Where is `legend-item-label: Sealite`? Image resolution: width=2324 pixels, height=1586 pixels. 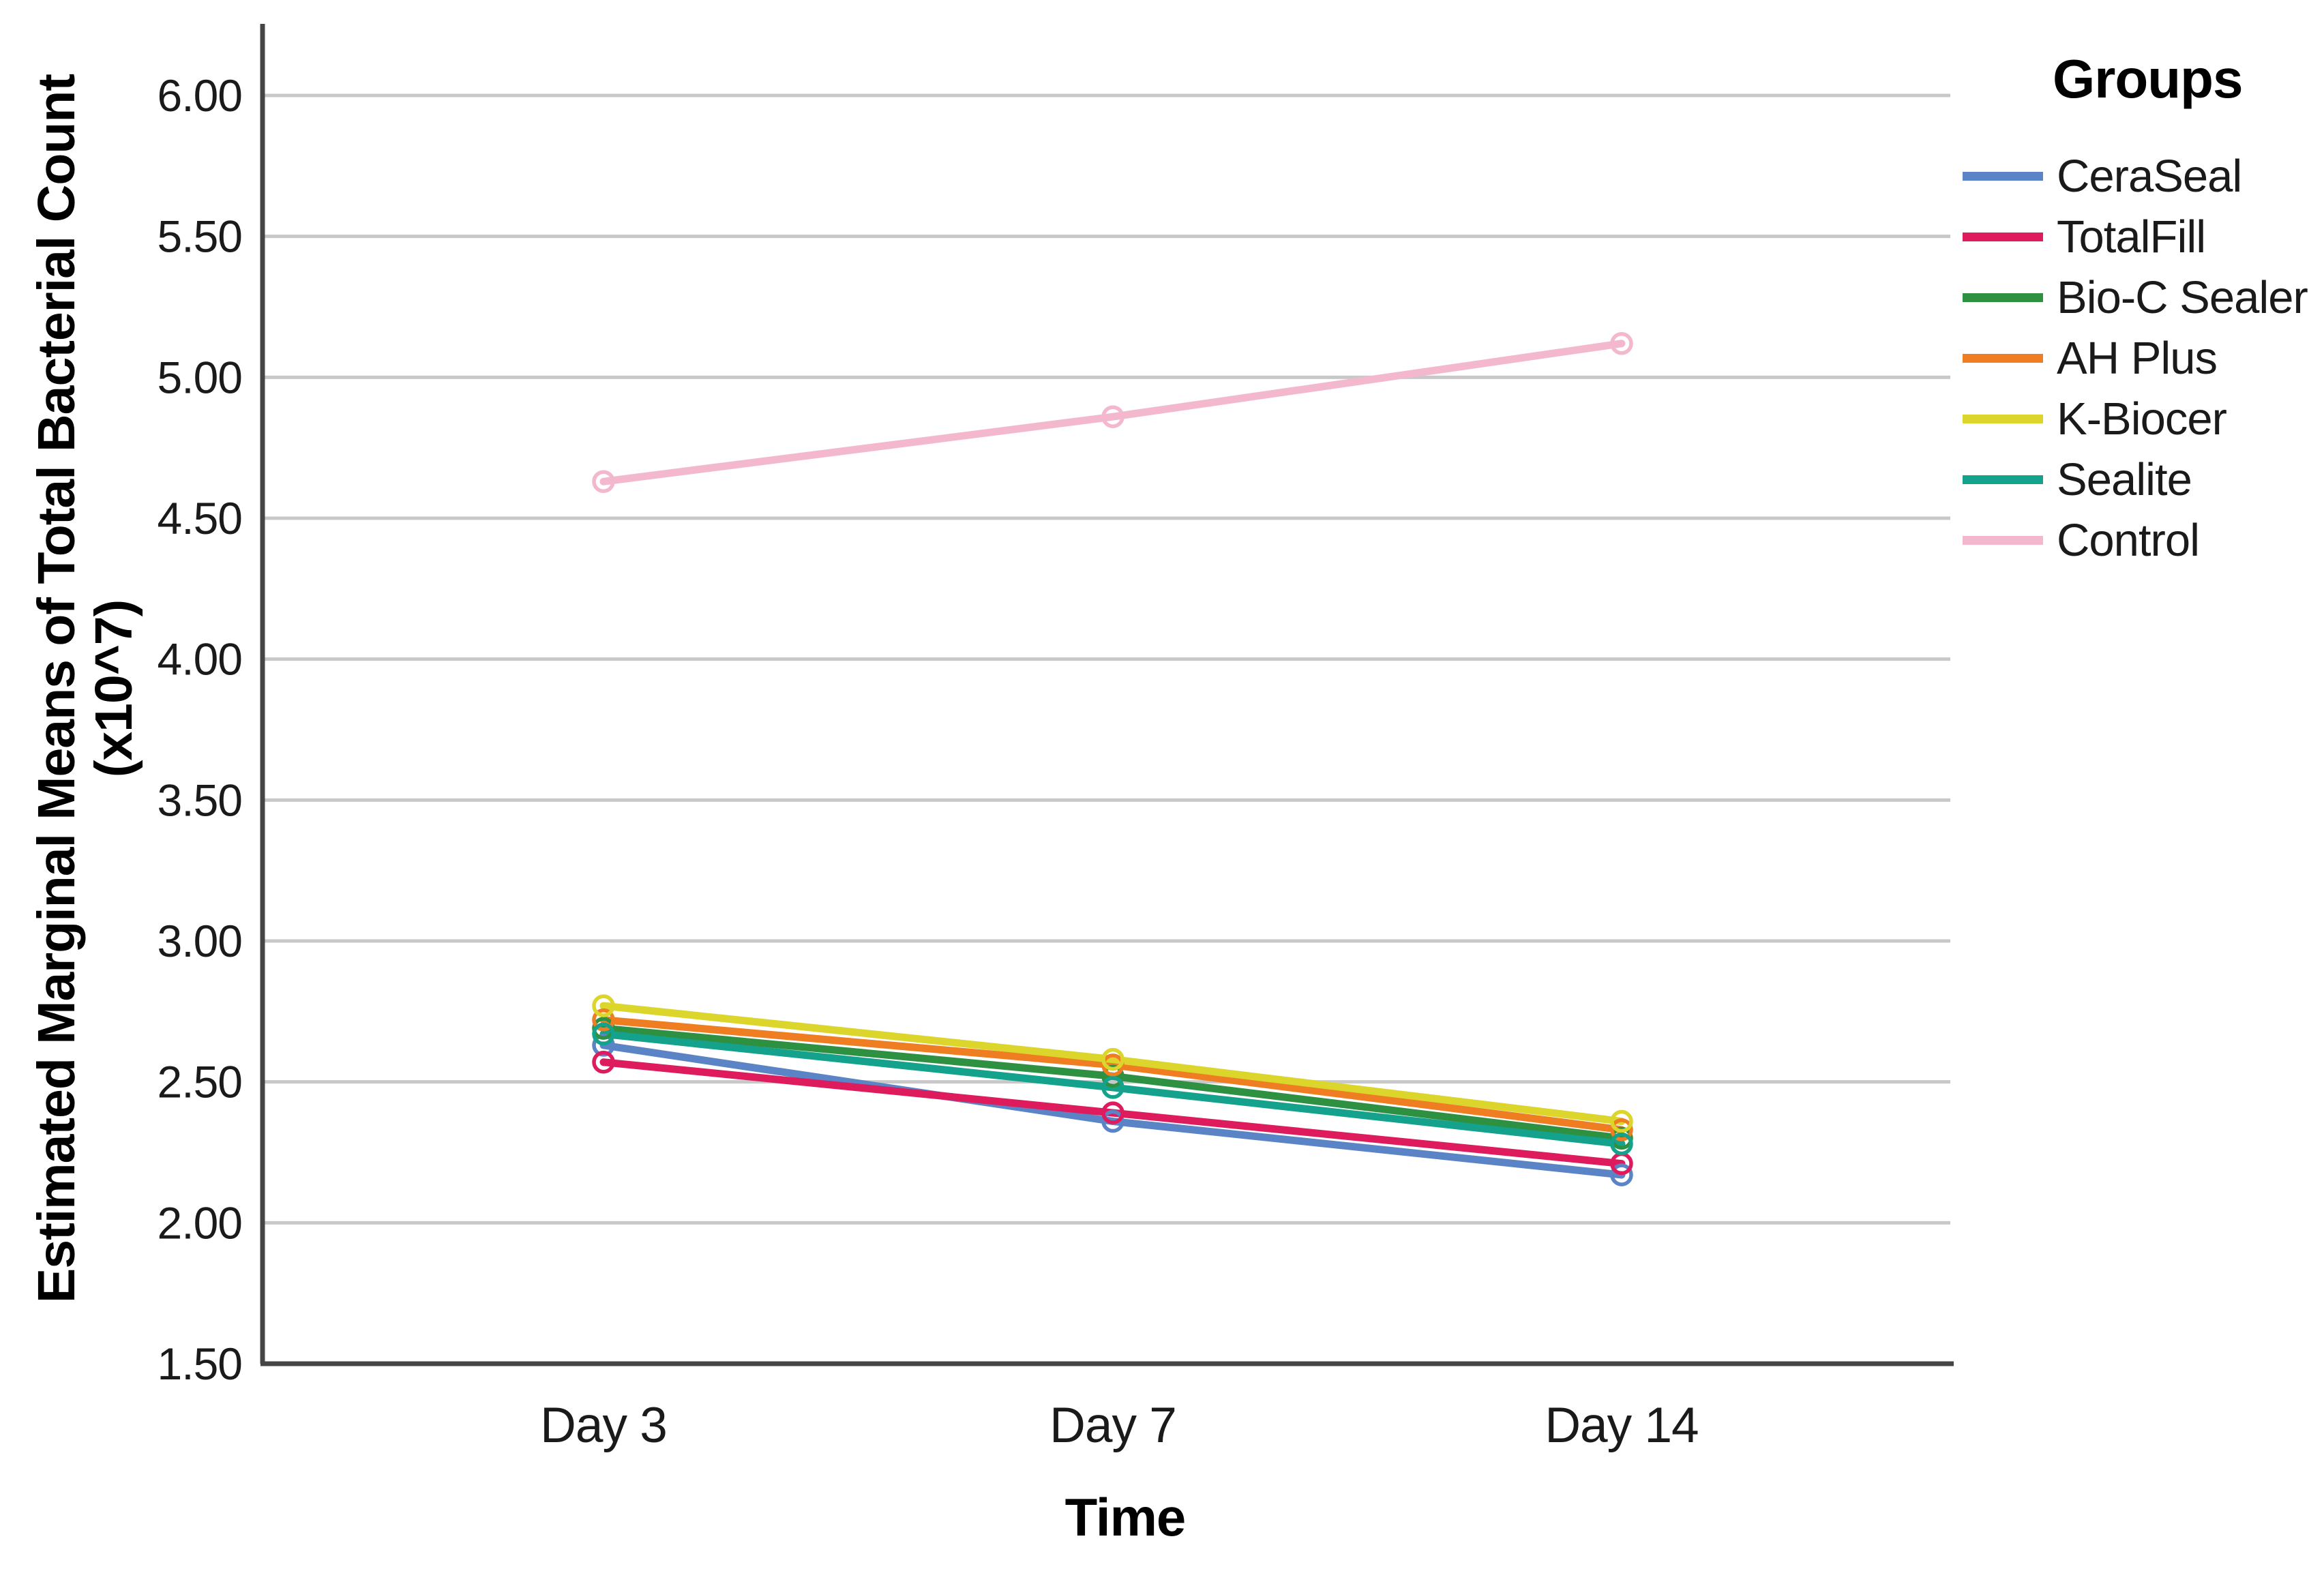
legend-item-label: Sealite is located at coordinates (2124, 480).